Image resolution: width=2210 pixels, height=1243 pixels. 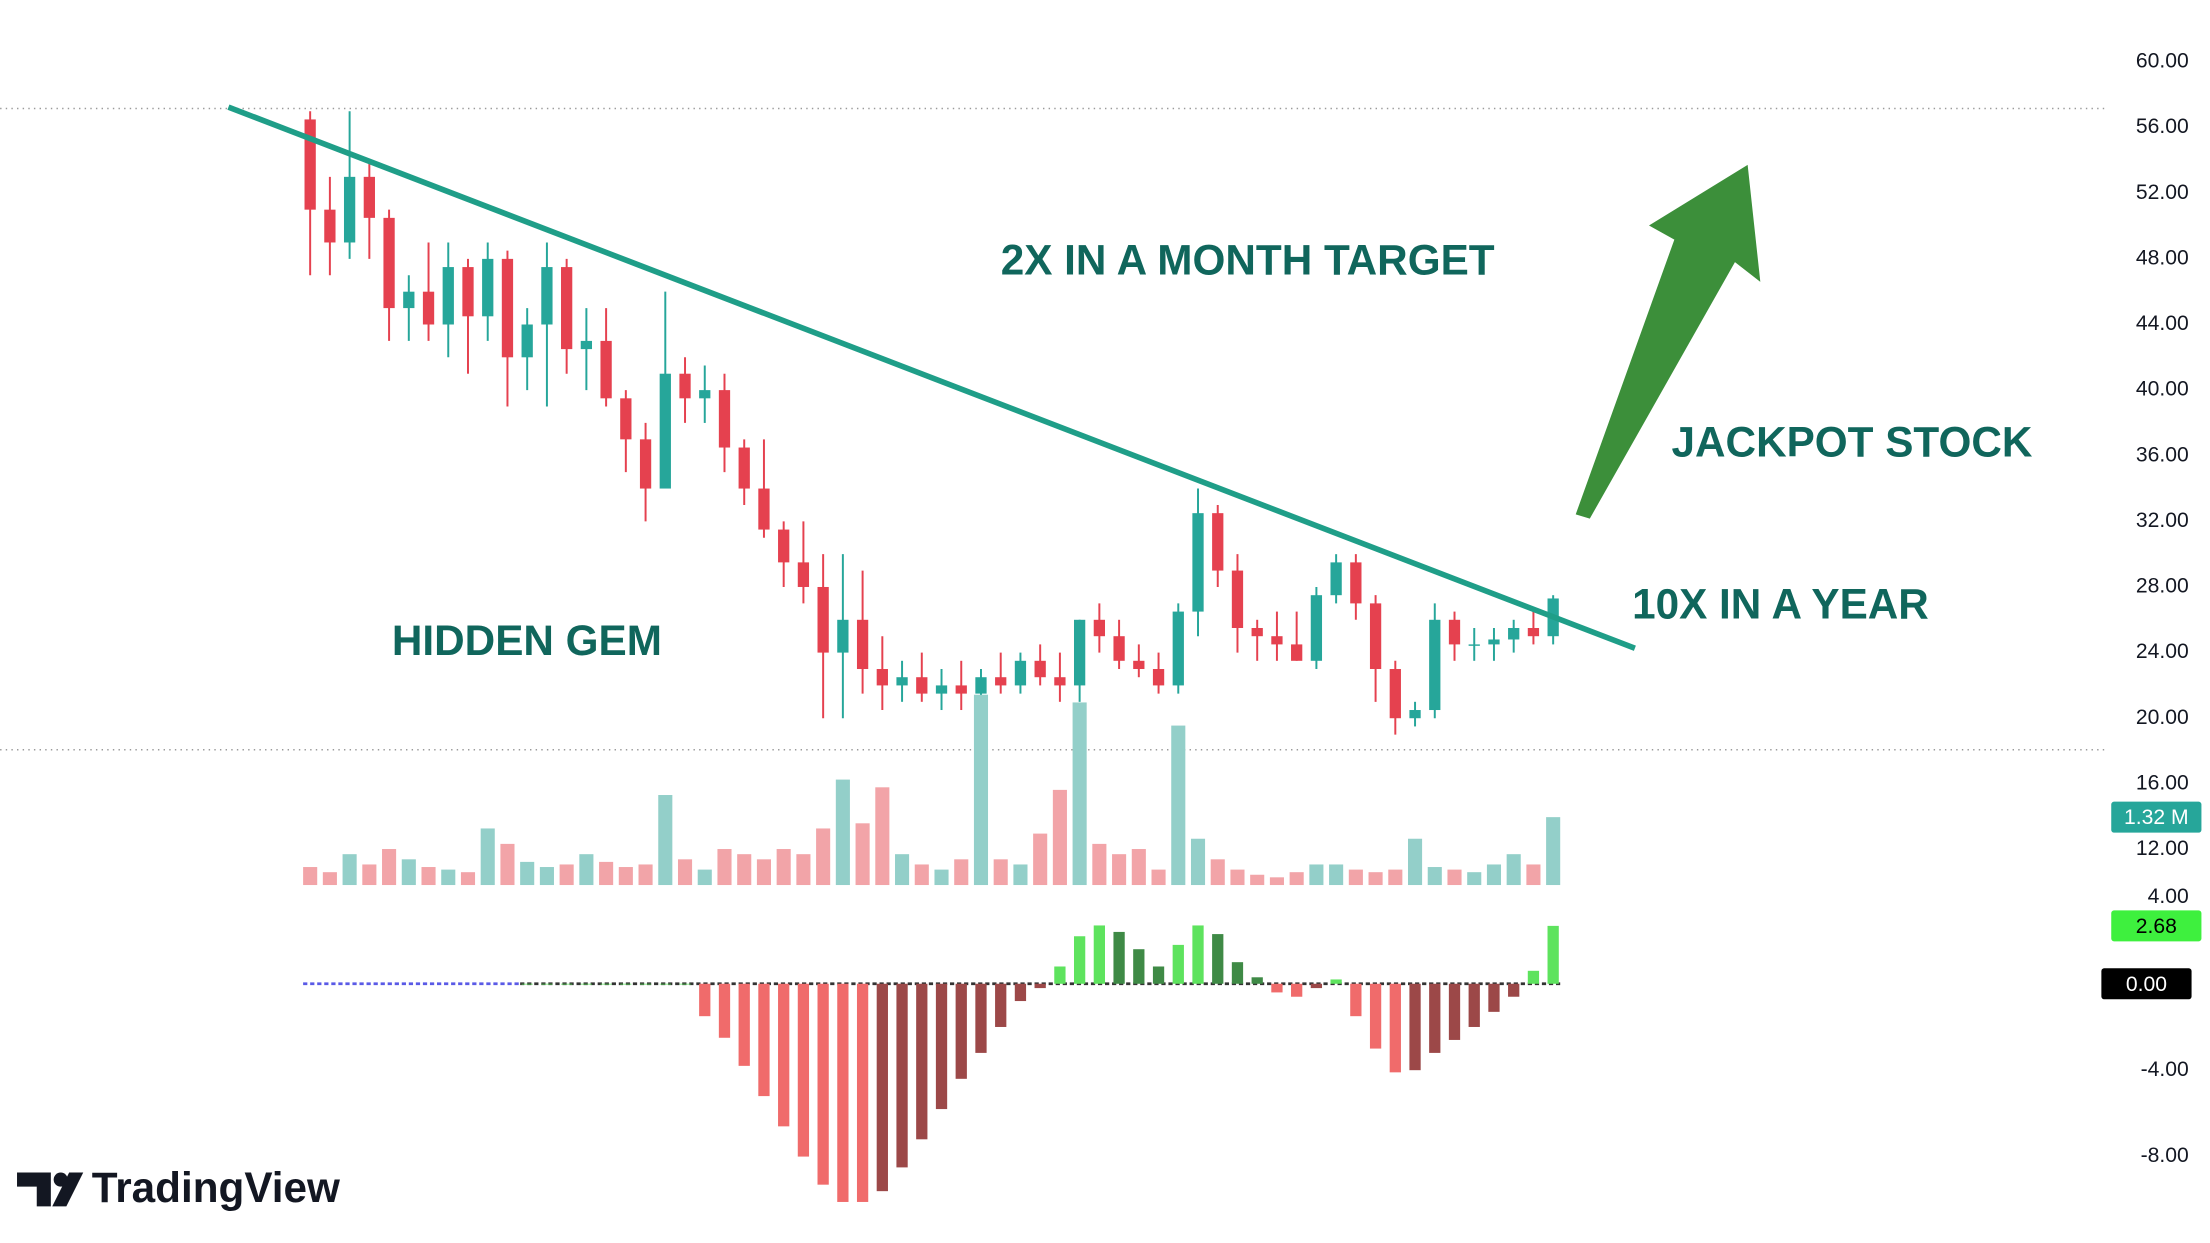 What do you see at coordinates (2162, 257) in the screenshot?
I see `y-tick-label: 48.00` at bounding box center [2162, 257].